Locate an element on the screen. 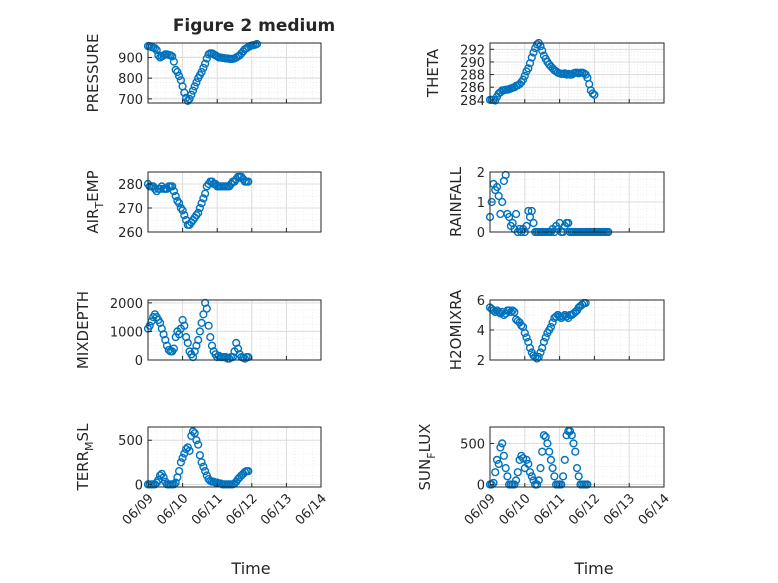 The width and height of the screenshot is (778, 583). y-axis-label: SUNFLUX is located at coordinates (427, 457).